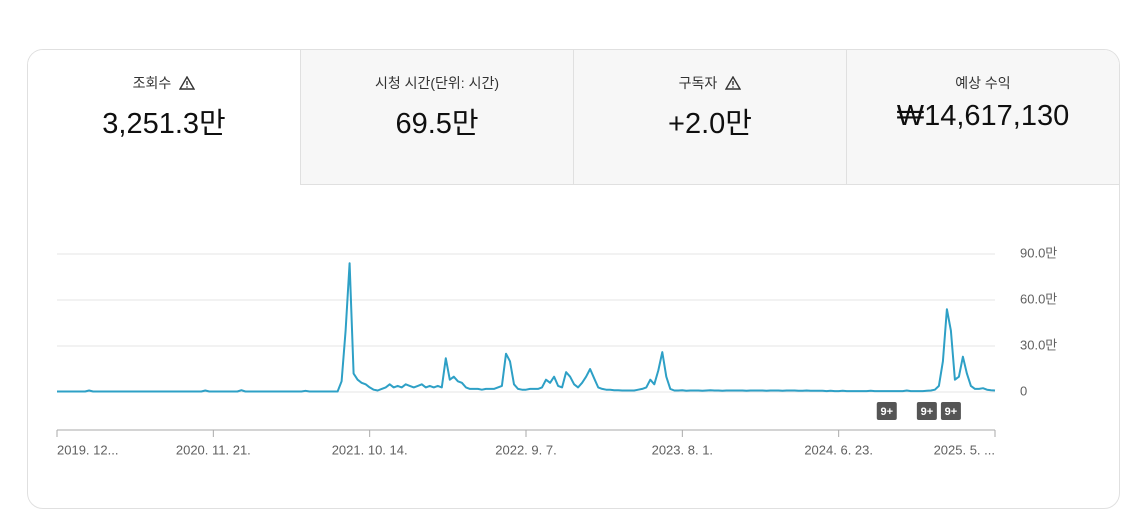  I want to click on metric-tab: 구독자 +2.0만, so click(709, 117).